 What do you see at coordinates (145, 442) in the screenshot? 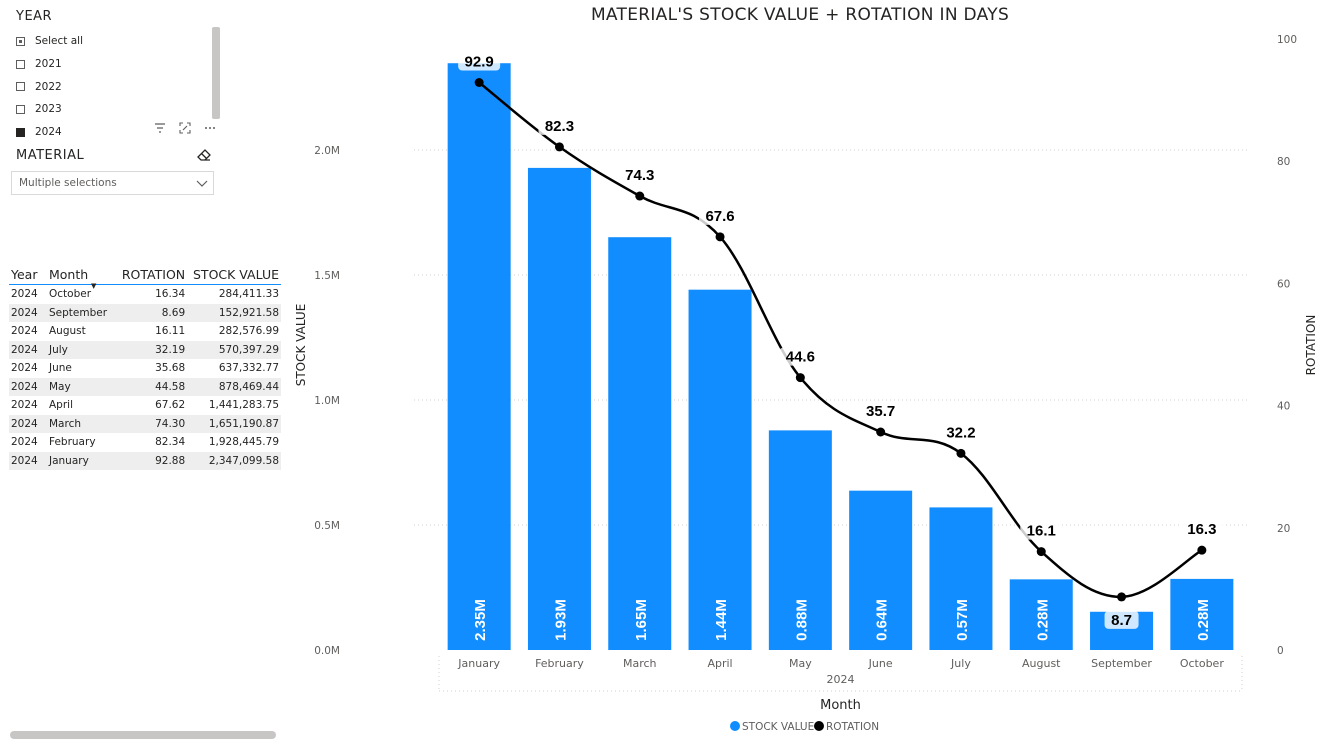
I see `table-row: 2024 February 82.34 1,928,445.79` at bounding box center [145, 442].